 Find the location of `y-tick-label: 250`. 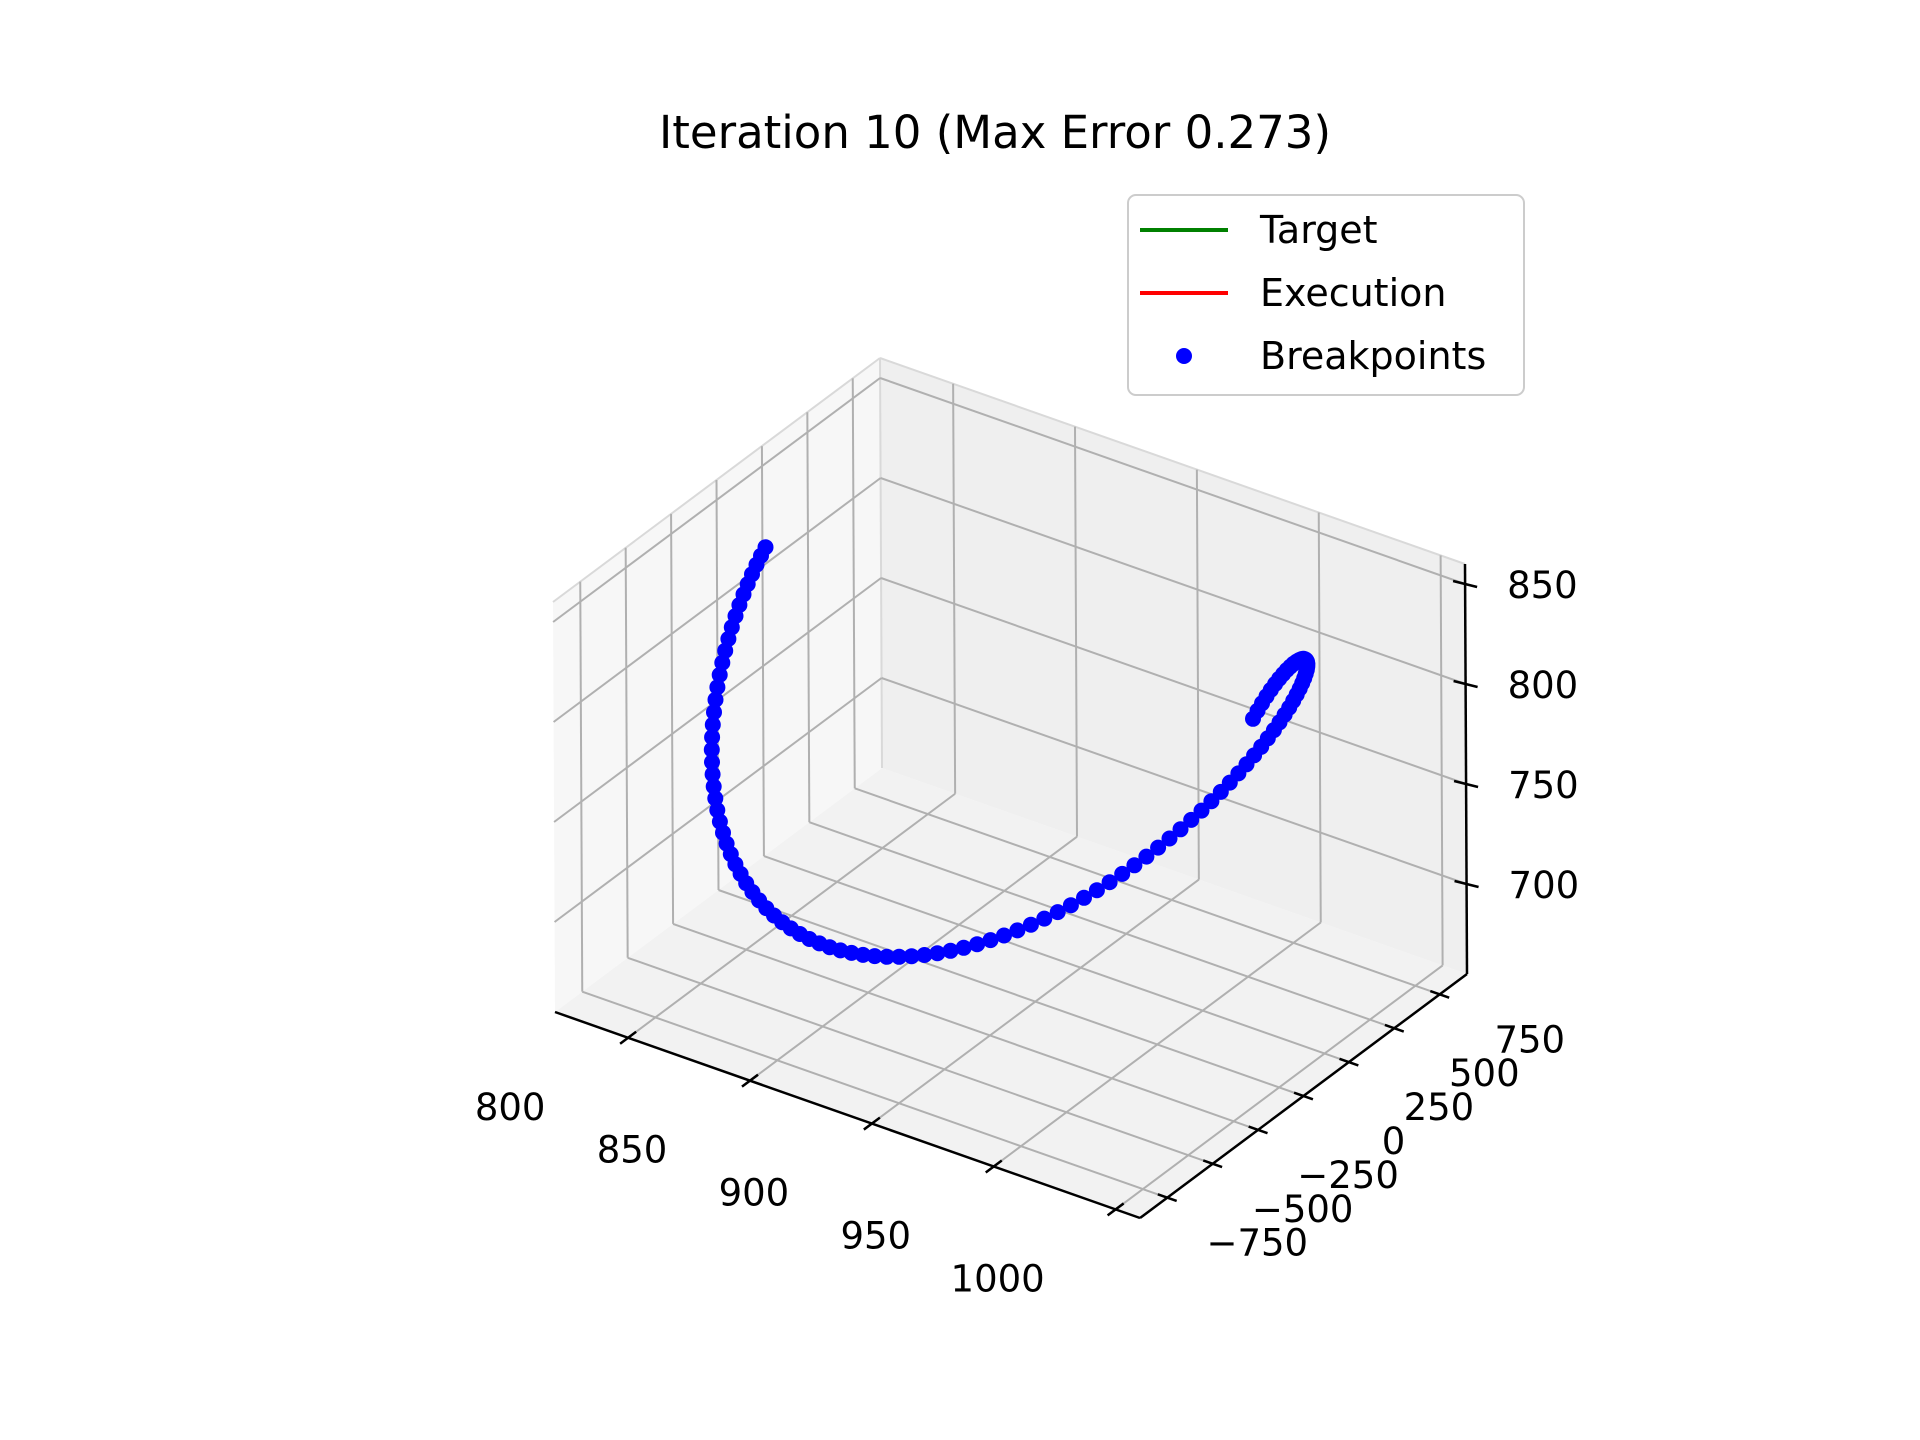

y-tick-label: 250 is located at coordinates (1439, 1107).